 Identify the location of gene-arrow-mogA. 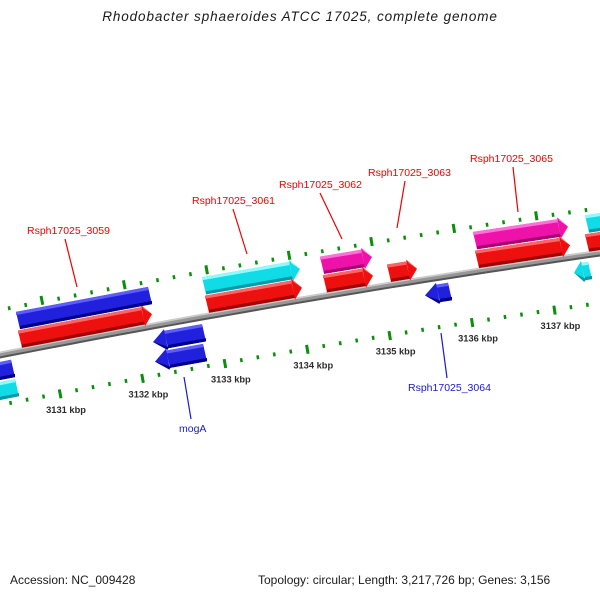
(179, 337).